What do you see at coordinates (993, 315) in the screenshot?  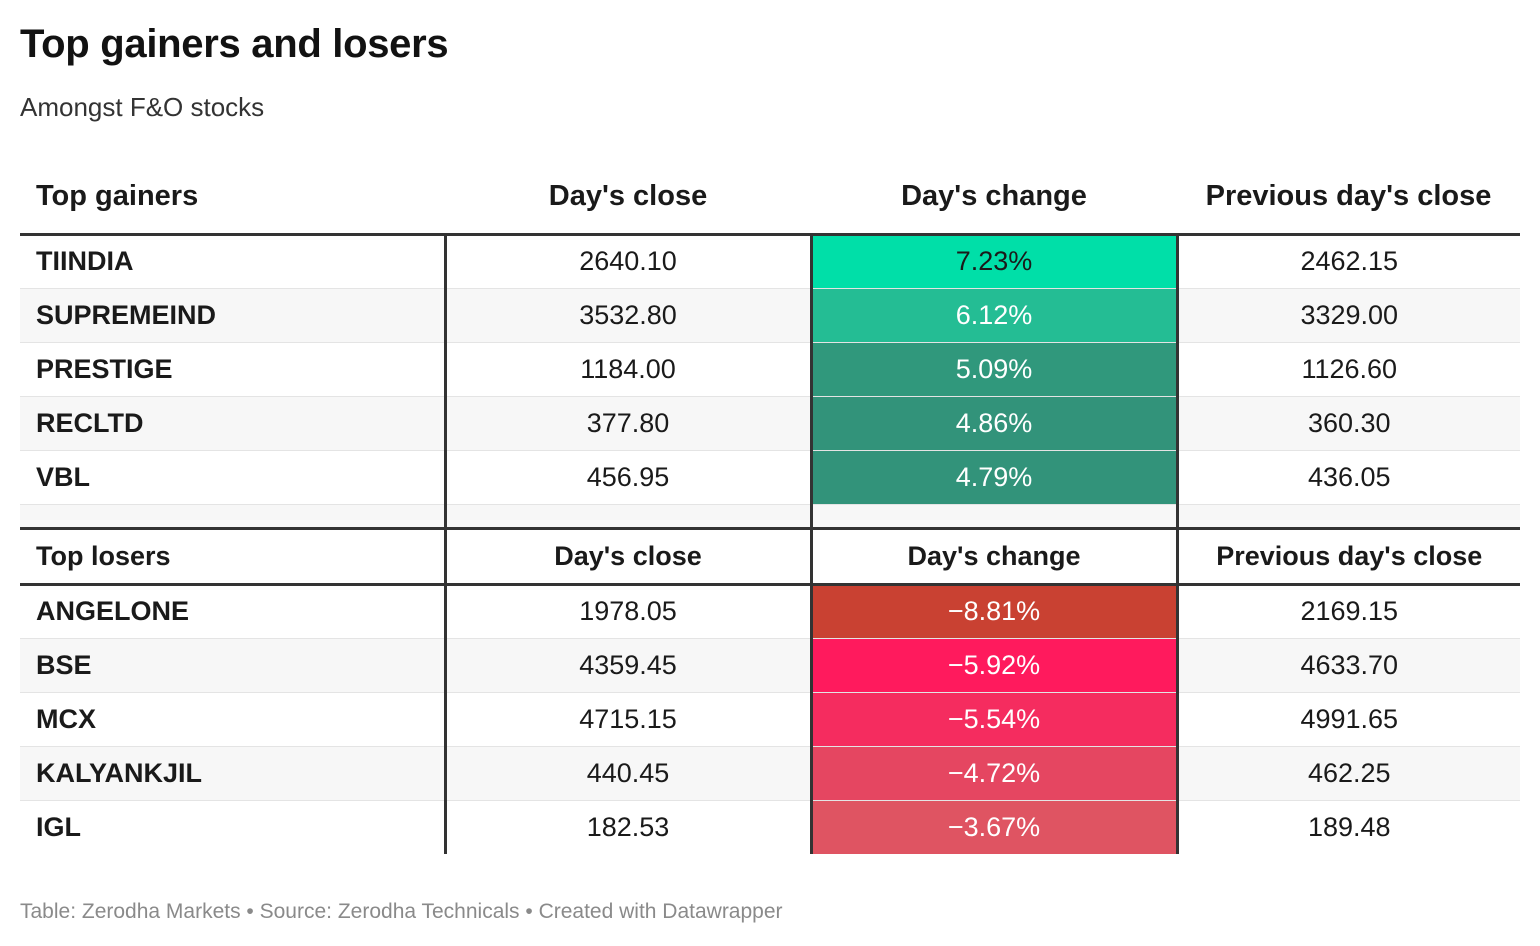 I see `days-change-cell: 6.12%` at bounding box center [993, 315].